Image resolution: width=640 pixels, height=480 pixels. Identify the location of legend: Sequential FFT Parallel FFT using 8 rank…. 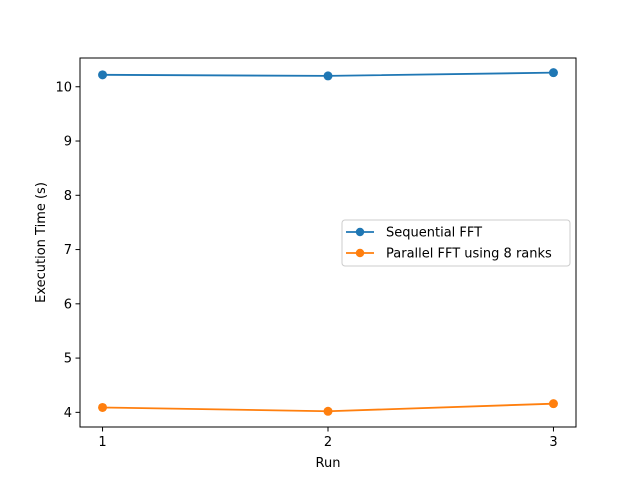
(456, 243).